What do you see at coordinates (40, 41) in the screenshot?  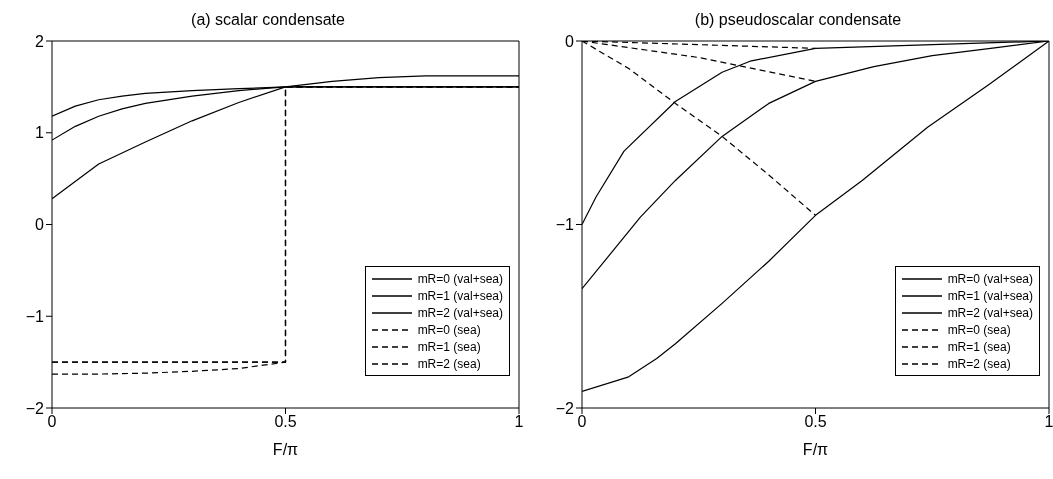 I see `y-tick-label: 2` at bounding box center [40, 41].